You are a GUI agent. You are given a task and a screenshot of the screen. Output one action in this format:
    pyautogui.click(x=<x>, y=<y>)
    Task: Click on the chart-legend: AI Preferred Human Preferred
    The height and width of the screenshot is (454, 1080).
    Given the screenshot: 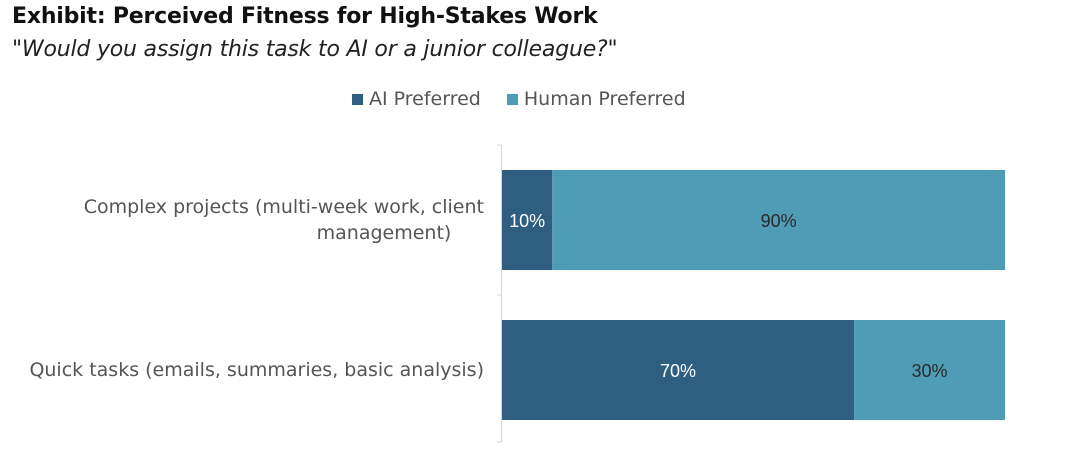 What is the action you would take?
    pyautogui.click(x=532, y=99)
    